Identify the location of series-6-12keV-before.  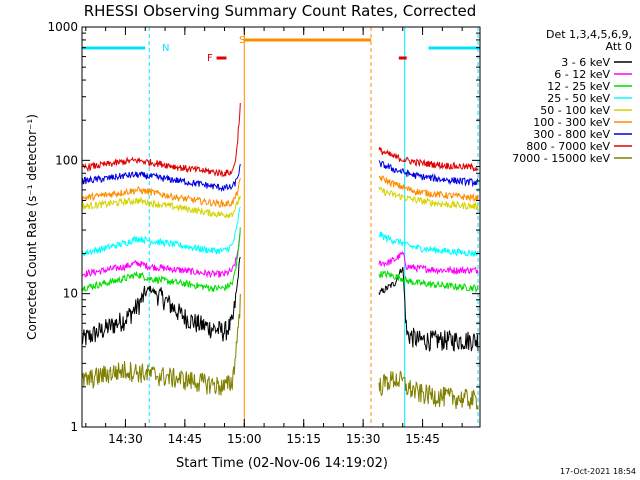
(161, 255).